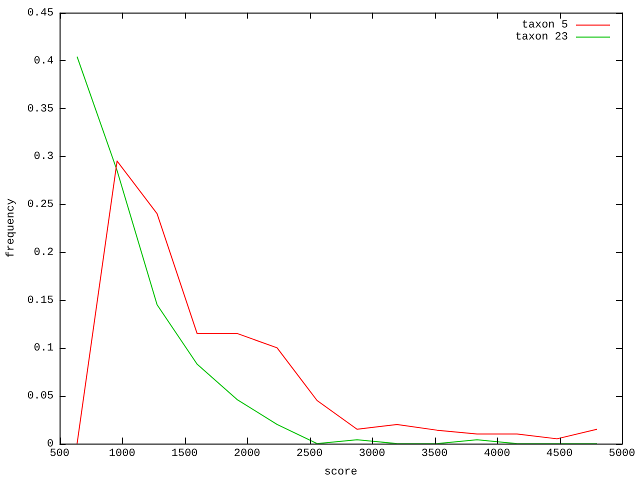 The image size is (640, 480). Describe the element at coordinates (12, 228) in the screenshot. I see `y-axis-title: frequency` at that location.